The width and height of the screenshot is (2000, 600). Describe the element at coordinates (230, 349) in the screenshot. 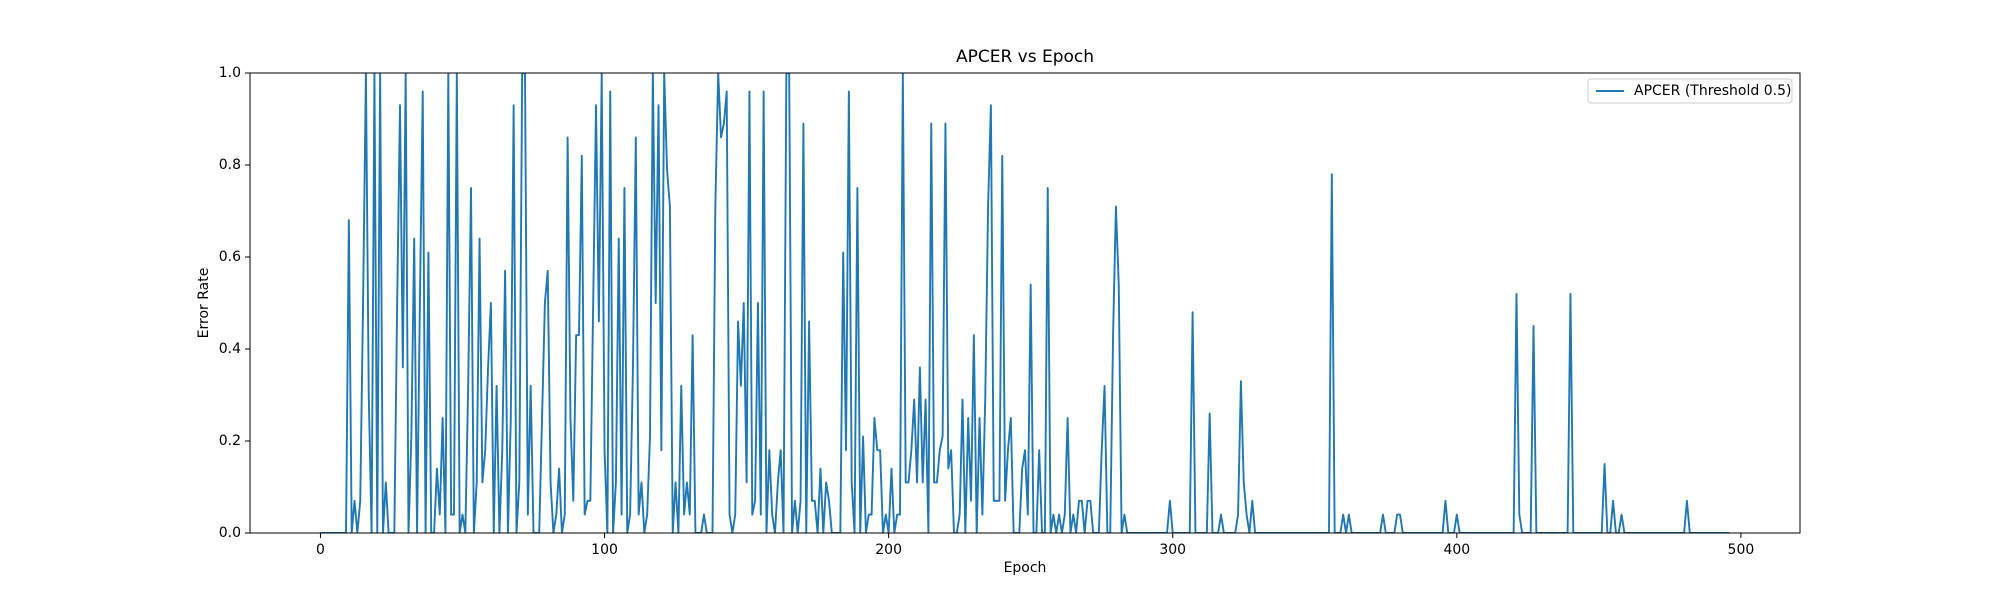

I see `y-tick-label: 0.4` at that location.